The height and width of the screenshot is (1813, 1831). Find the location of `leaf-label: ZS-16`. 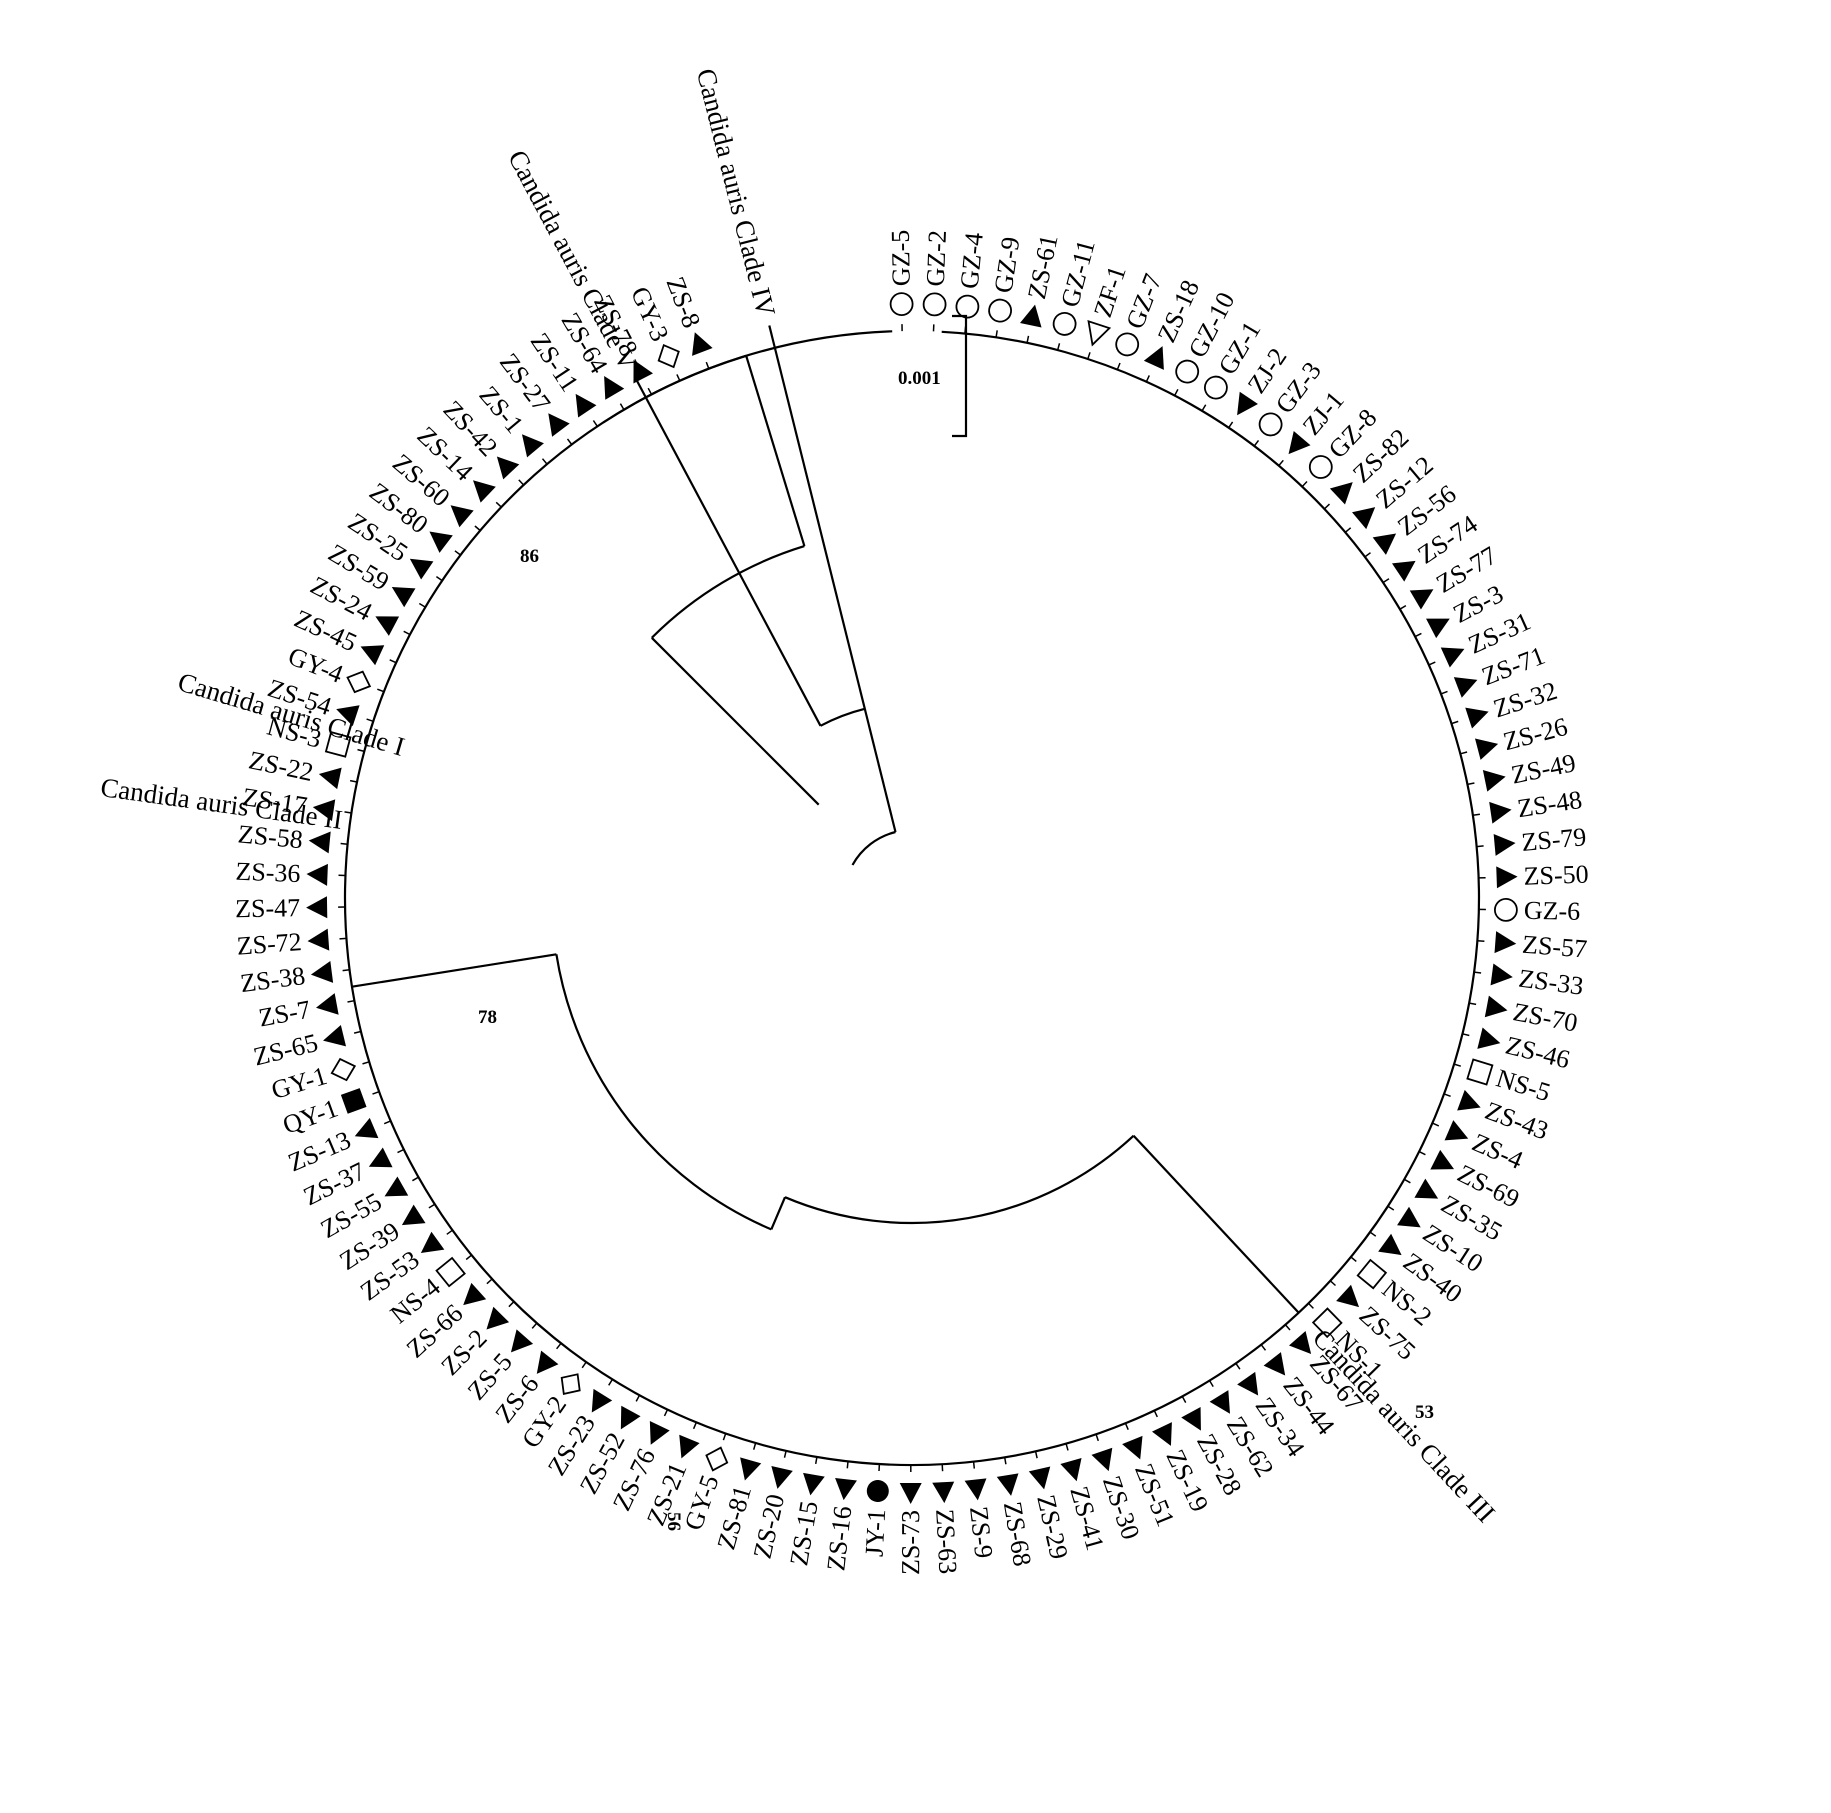

leaf-label: ZS-16 is located at coordinates (839, 1538).